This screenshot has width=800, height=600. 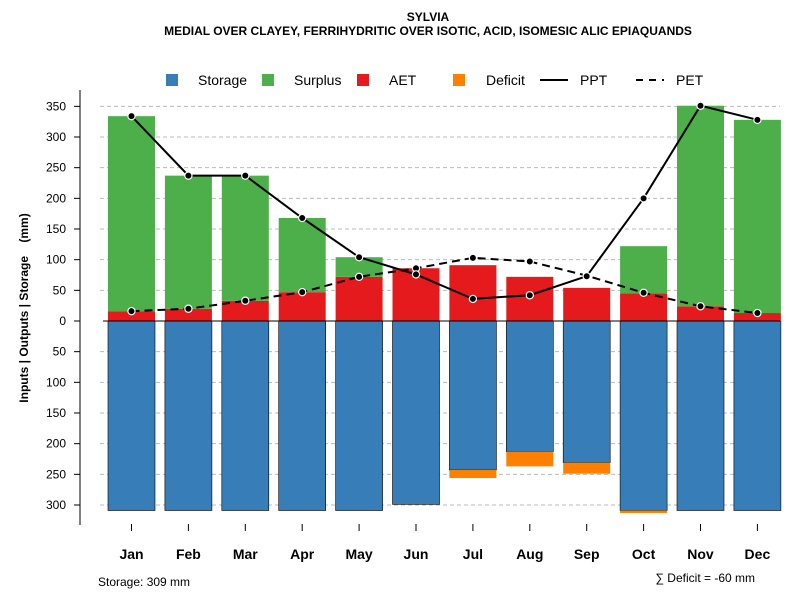 What do you see at coordinates (700, 554) in the screenshot?
I see `x-tick-label: Nov` at bounding box center [700, 554].